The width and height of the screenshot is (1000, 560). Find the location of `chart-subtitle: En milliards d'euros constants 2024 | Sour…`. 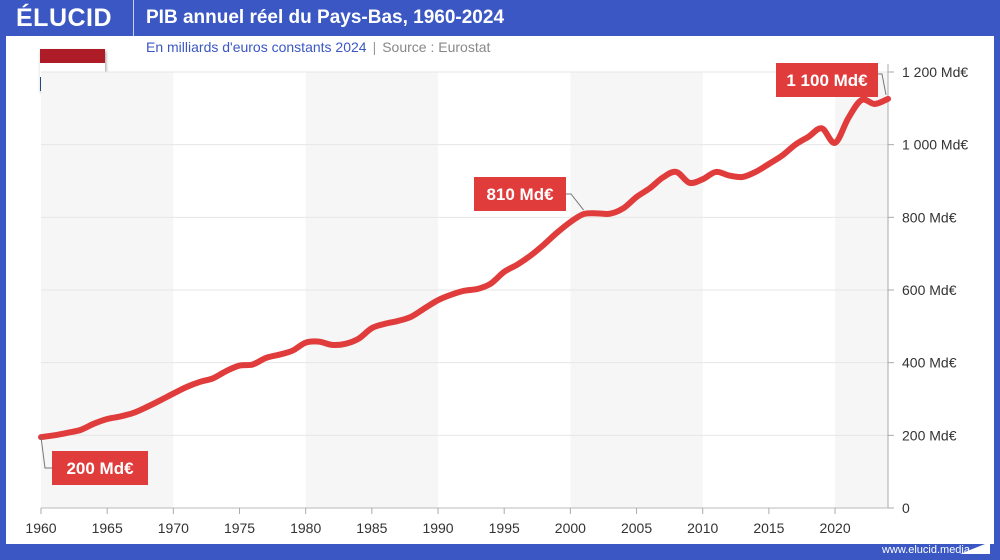

chart-subtitle: En milliards d'euros constants 2024 | Sour… is located at coordinates (318, 47).